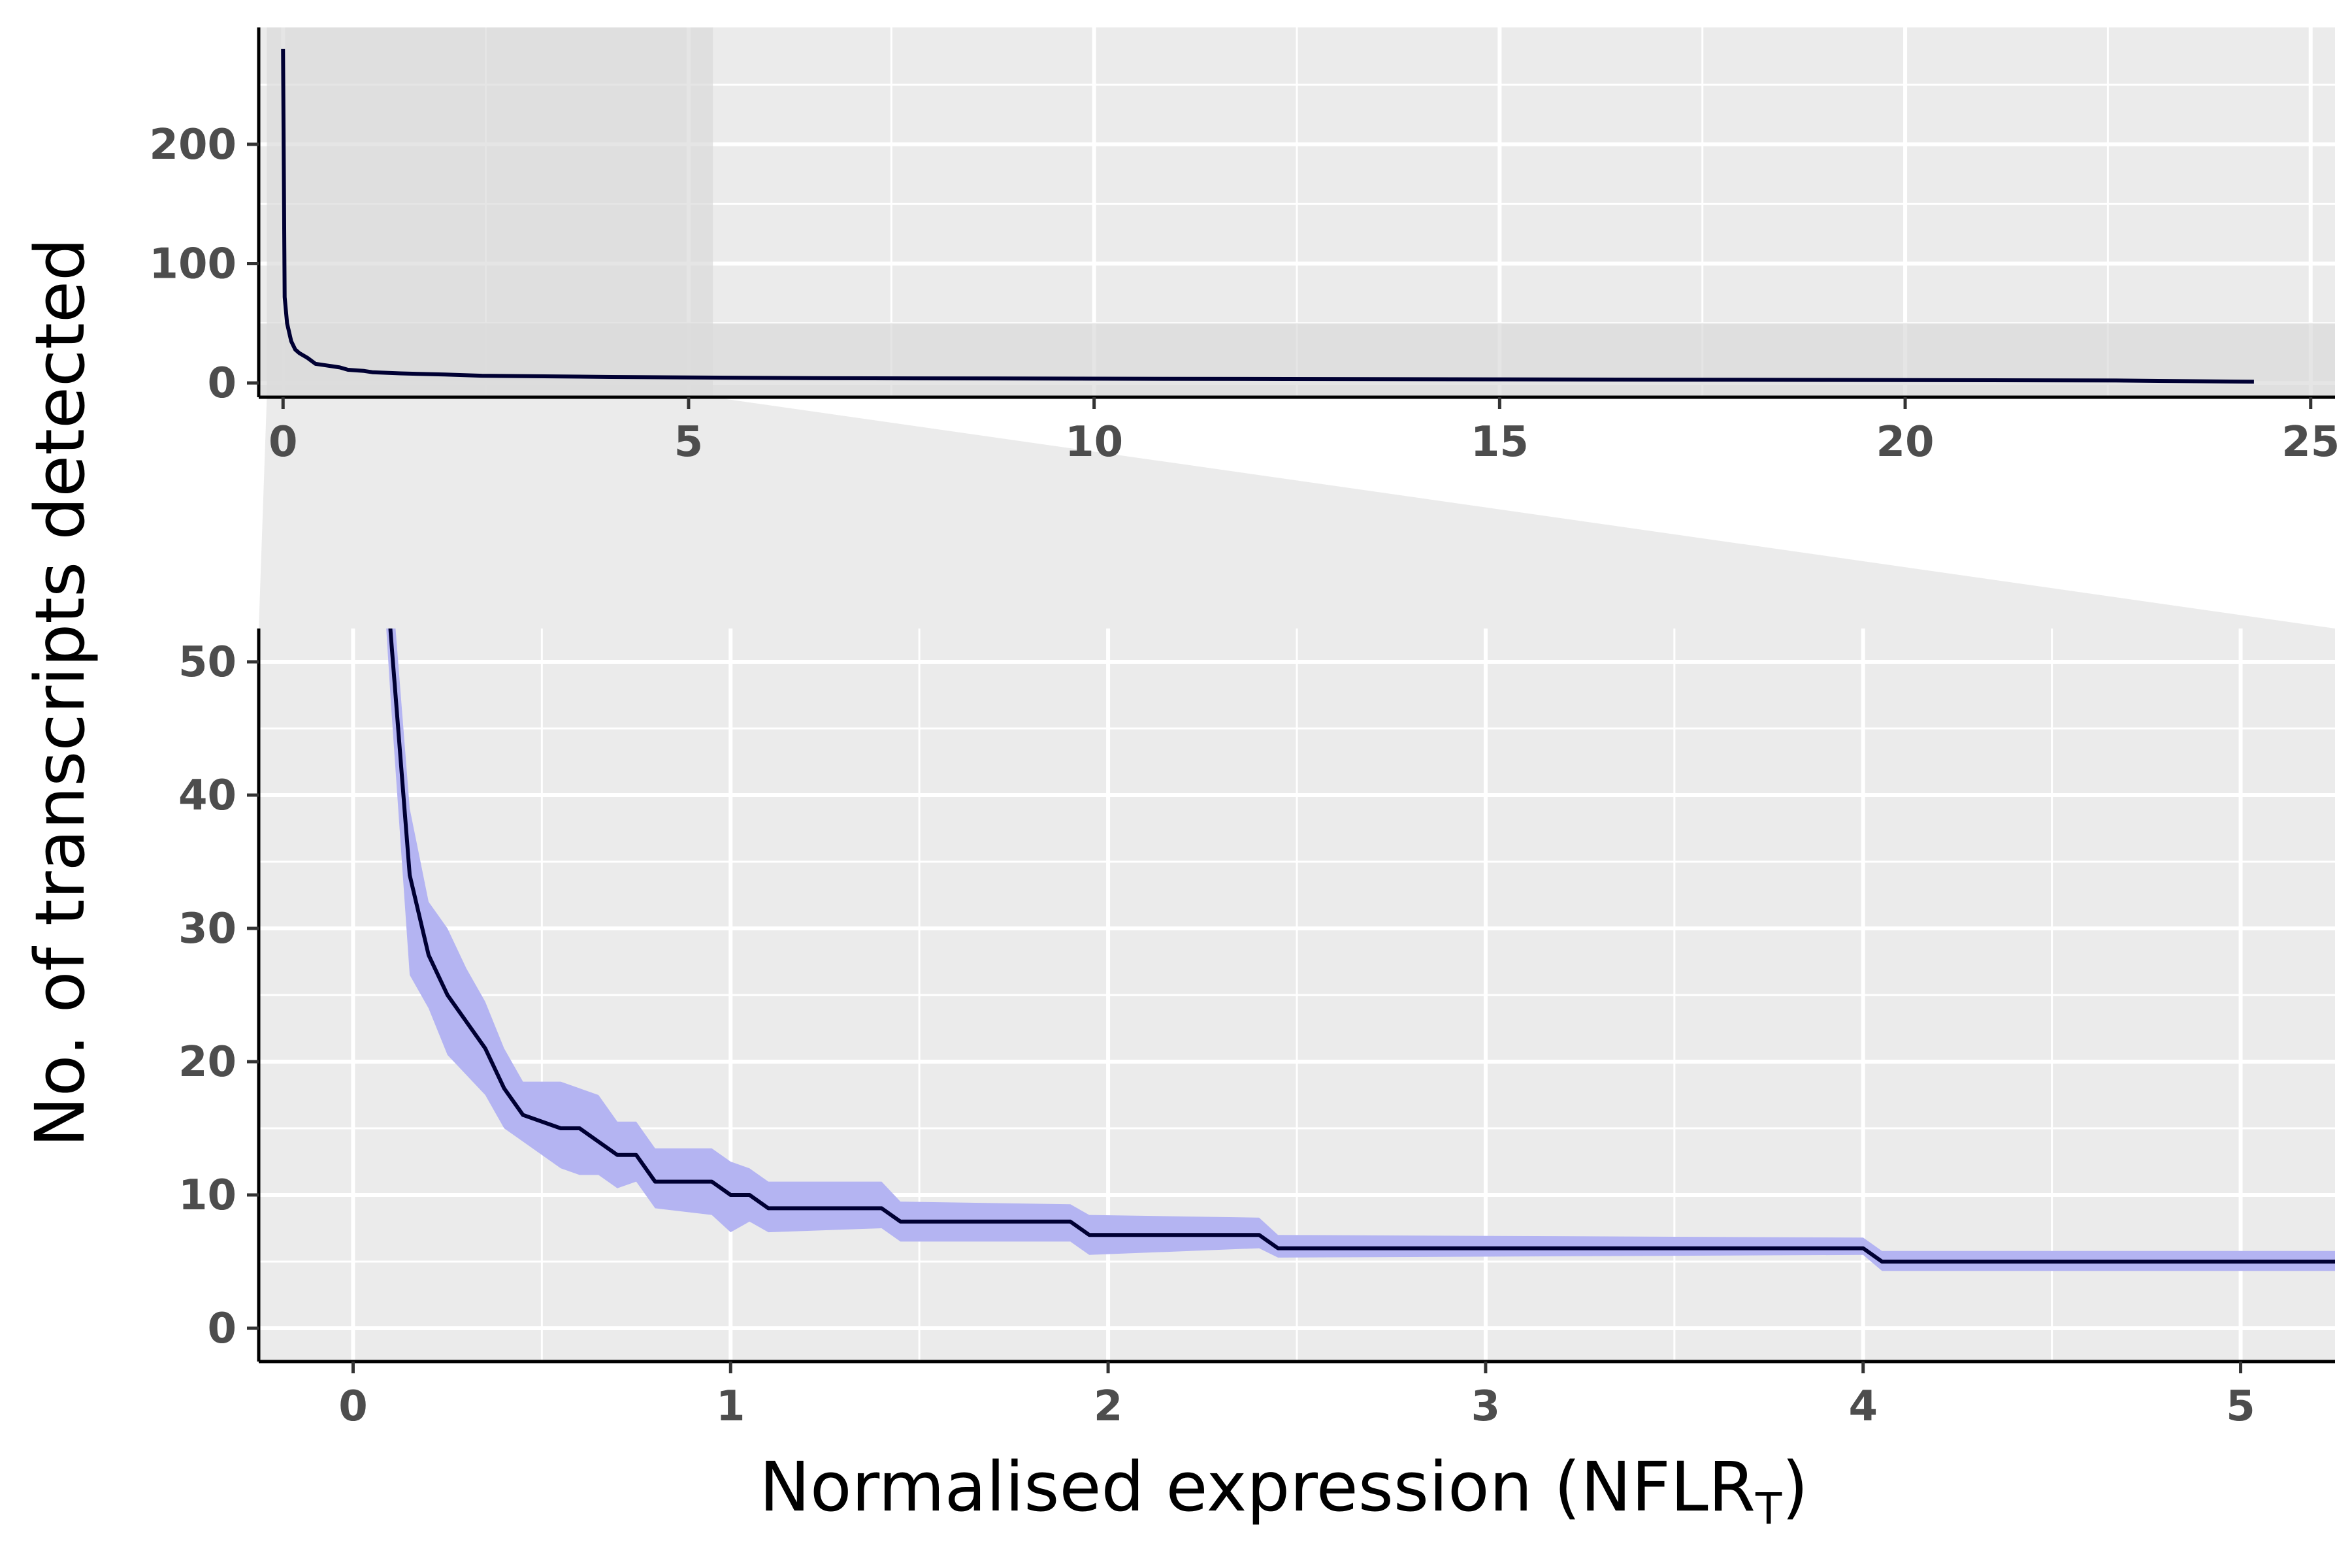  Describe the element at coordinates (207, 1195) in the screenshot. I see `y-tick-label: 10` at that location.